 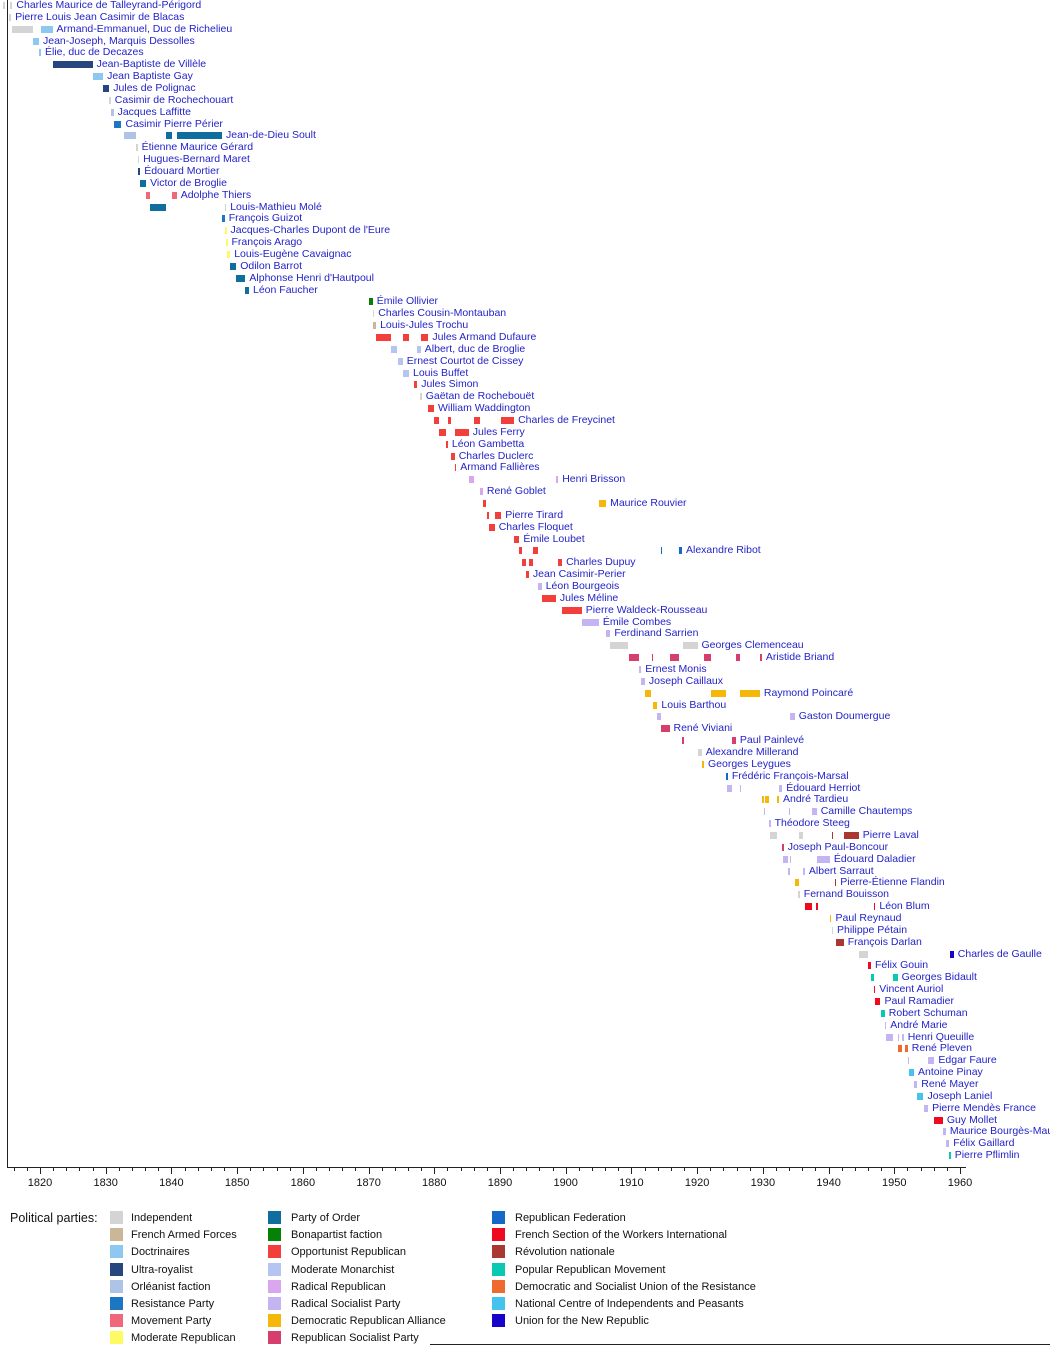 What do you see at coordinates (984, 1107) in the screenshot?
I see `person-label: Pierre Mendès France` at bounding box center [984, 1107].